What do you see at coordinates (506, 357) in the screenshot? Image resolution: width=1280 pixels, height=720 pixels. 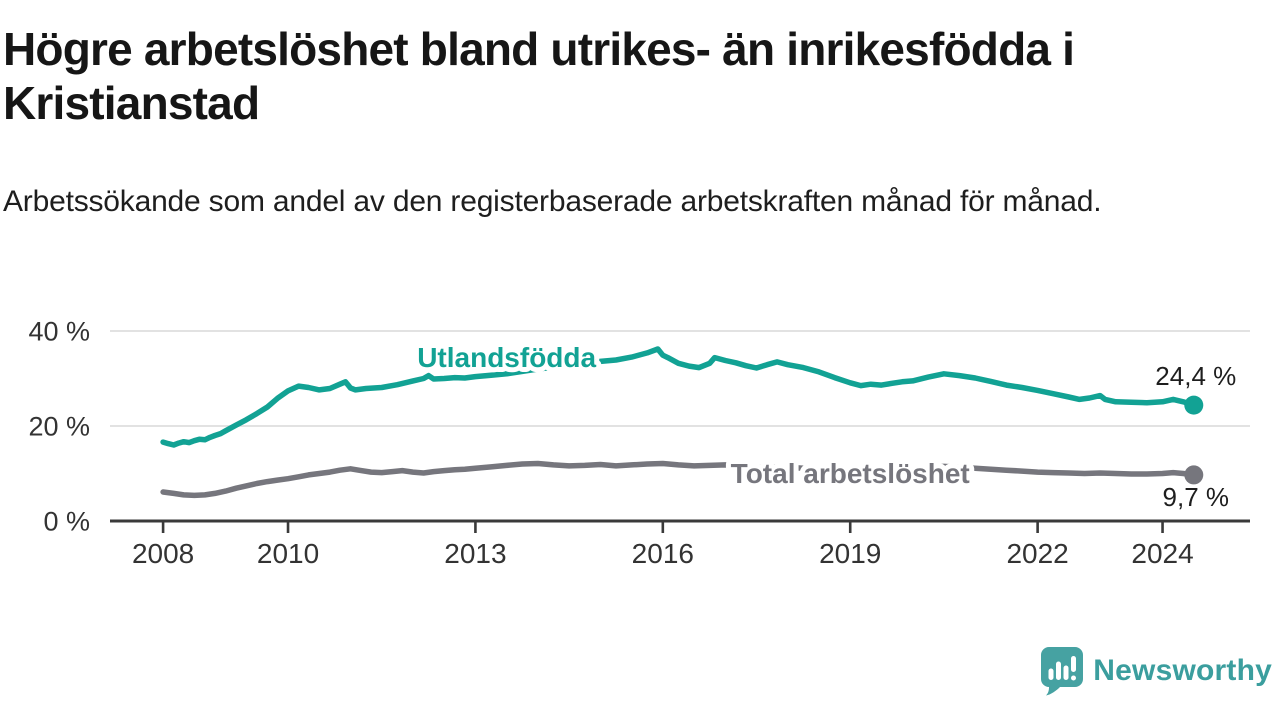 I see `series-label-utlandsfodda: Utlandsfödda` at bounding box center [506, 357].